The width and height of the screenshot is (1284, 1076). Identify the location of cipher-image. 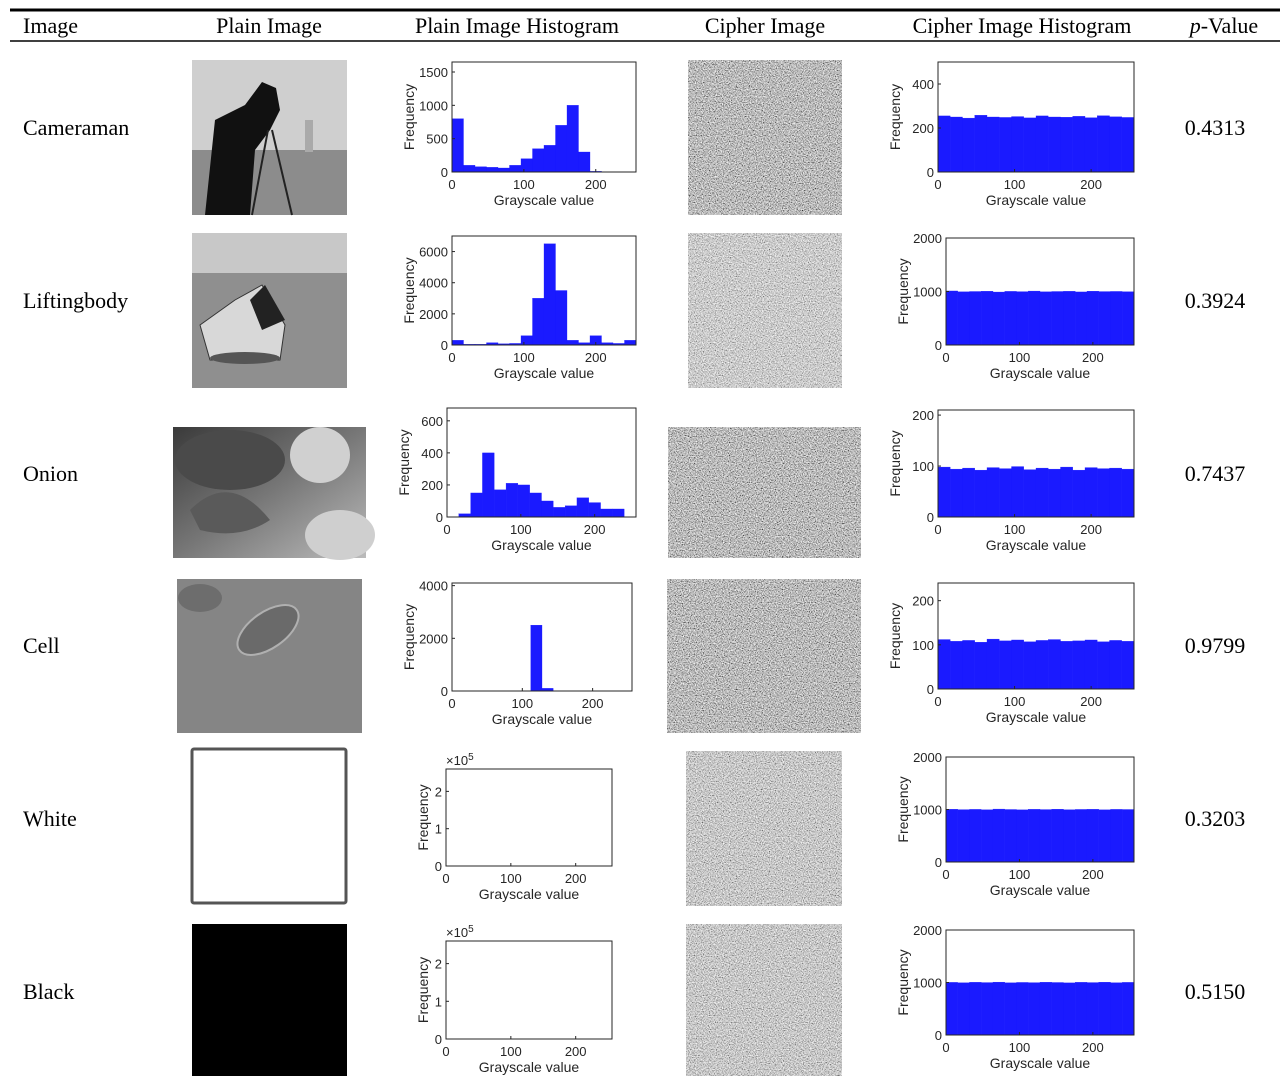
(765, 310).